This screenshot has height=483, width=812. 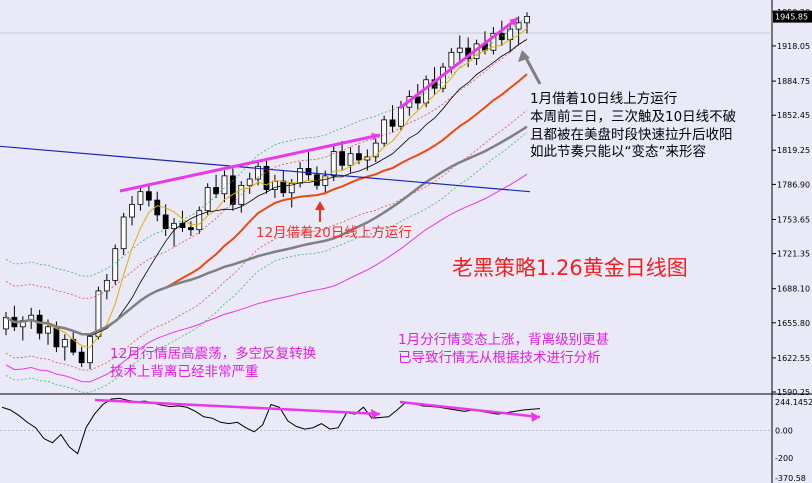 I want to click on pointer-arrow-shaft, so click(x=533, y=71).